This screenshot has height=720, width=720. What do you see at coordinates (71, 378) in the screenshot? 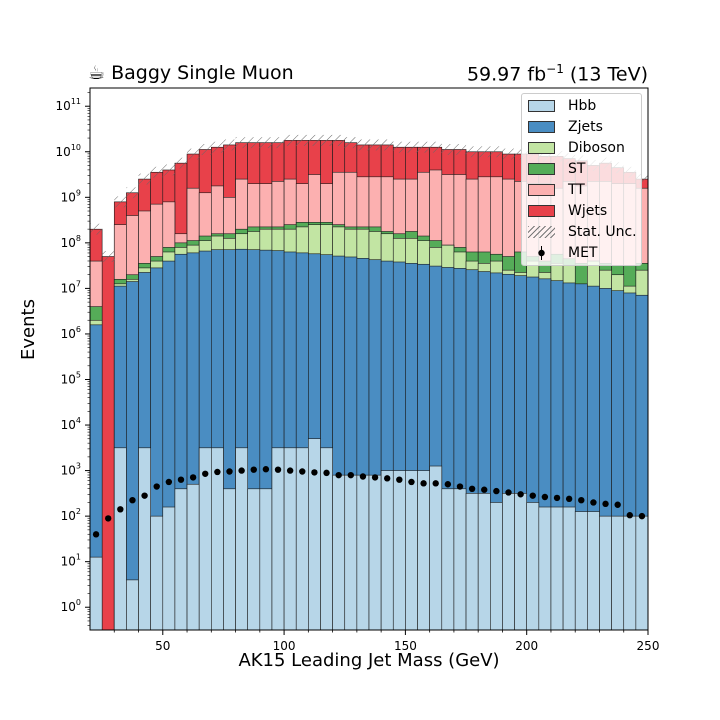
I see `y-tick-label: 10⁵` at bounding box center [71, 378].